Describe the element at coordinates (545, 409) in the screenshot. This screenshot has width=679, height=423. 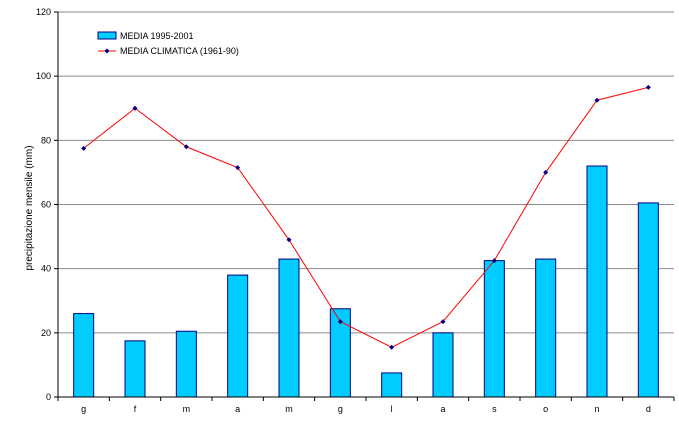
I see `x-tick-label: o` at that location.